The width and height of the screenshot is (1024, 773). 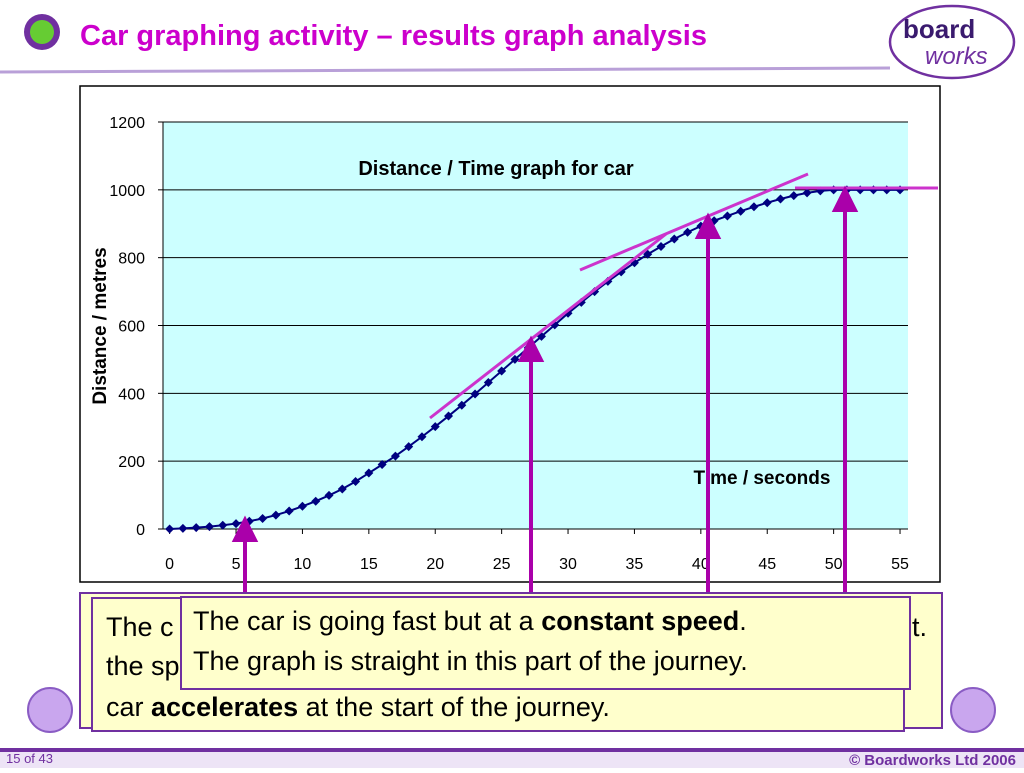 What do you see at coordinates (512, 750) in the screenshot?
I see `footer-rule` at bounding box center [512, 750].